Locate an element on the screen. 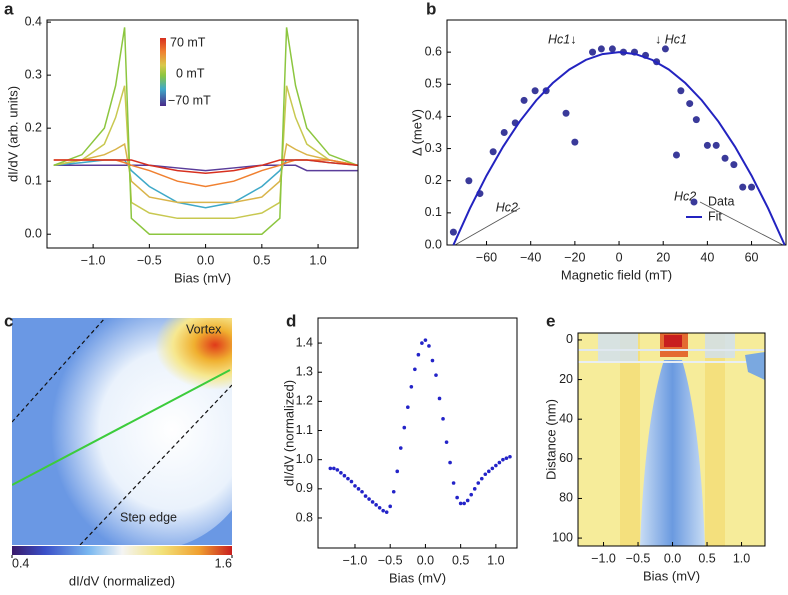 The image size is (788, 595). legend-label: Fit is located at coordinates (715, 216).